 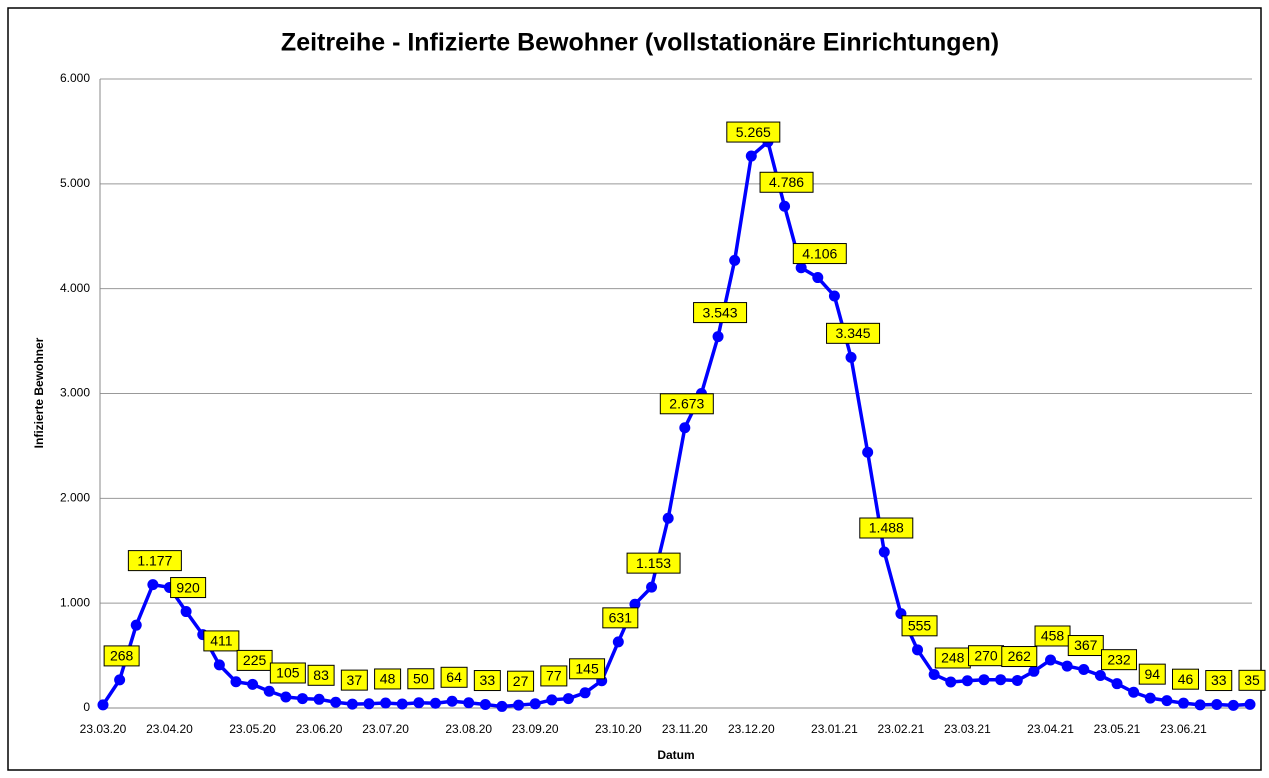 I want to click on data-label: 1.177, so click(x=154, y=560).